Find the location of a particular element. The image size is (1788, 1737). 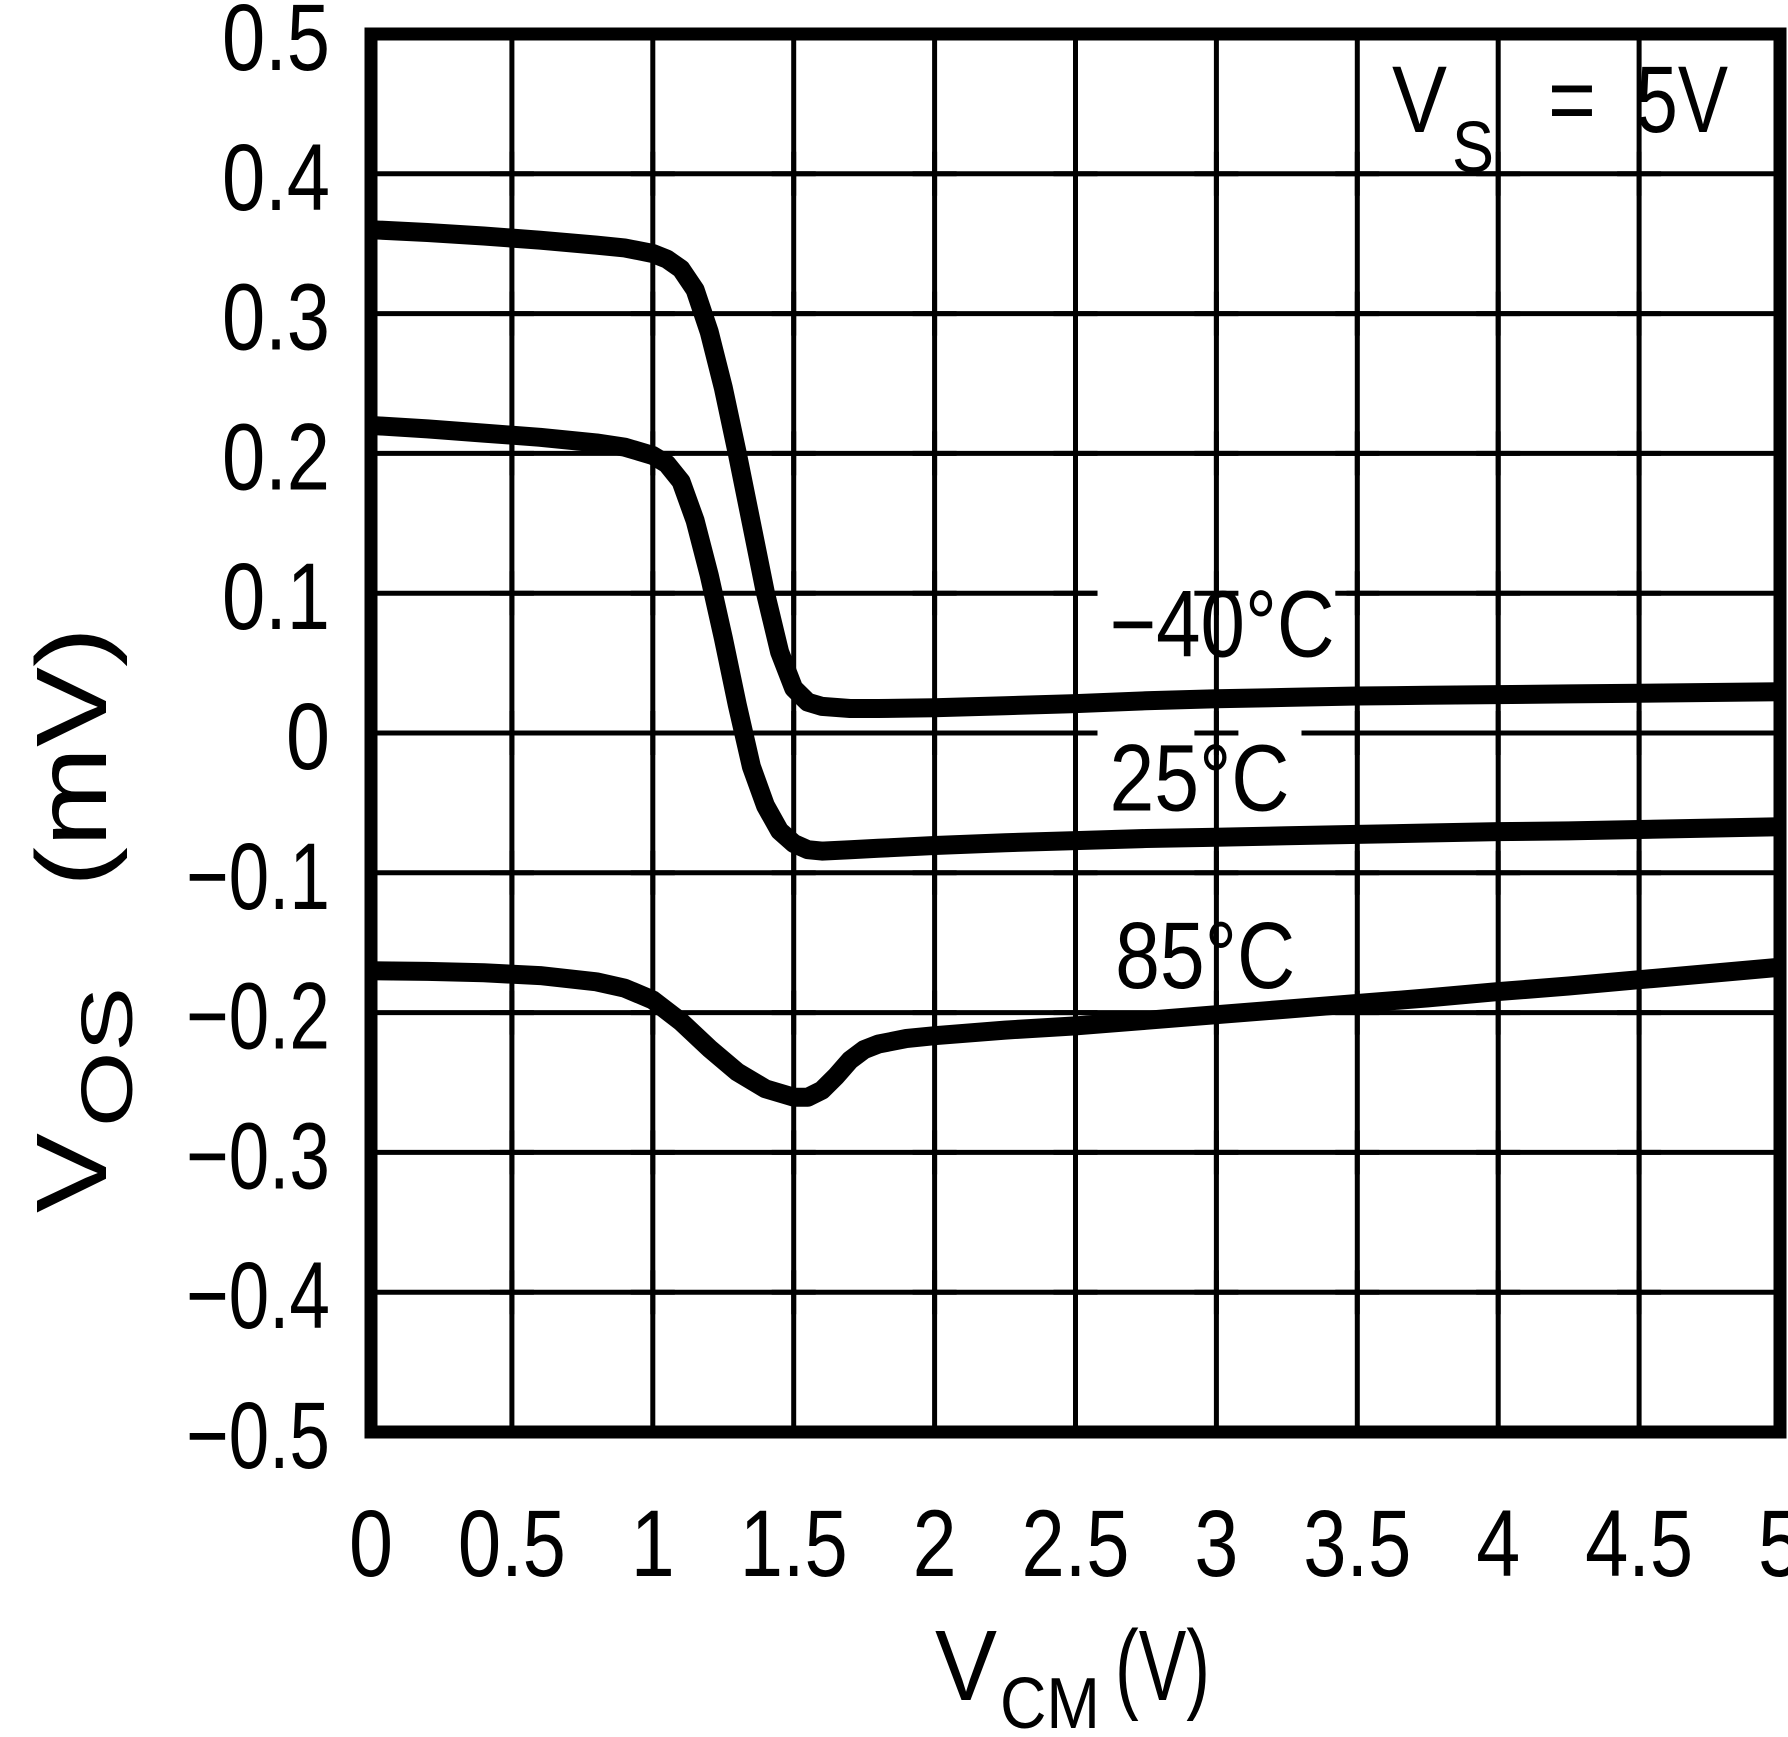

y-tick-label: −0.2 is located at coordinates (258, 1017).